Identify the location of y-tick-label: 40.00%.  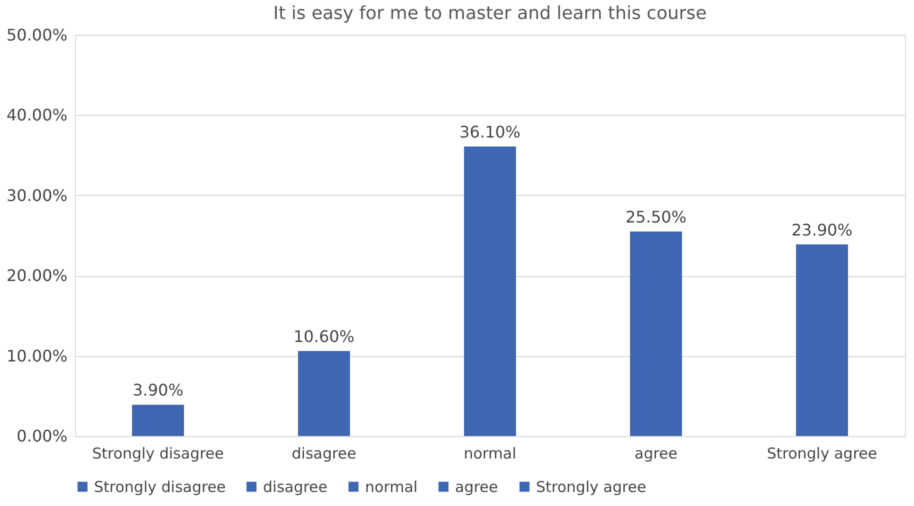
(37, 115).